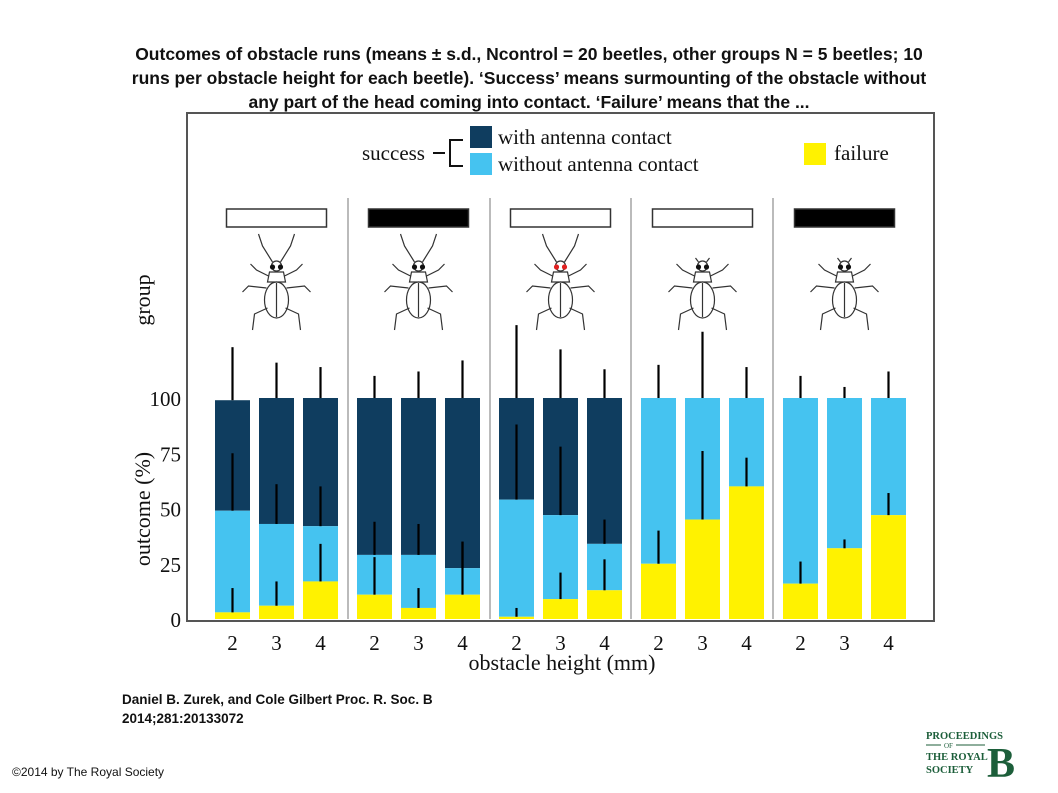 This screenshot has height=793, width=1058. What do you see at coordinates (861, 153) in the screenshot?
I see `legend-label-failure: failure` at bounding box center [861, 153].